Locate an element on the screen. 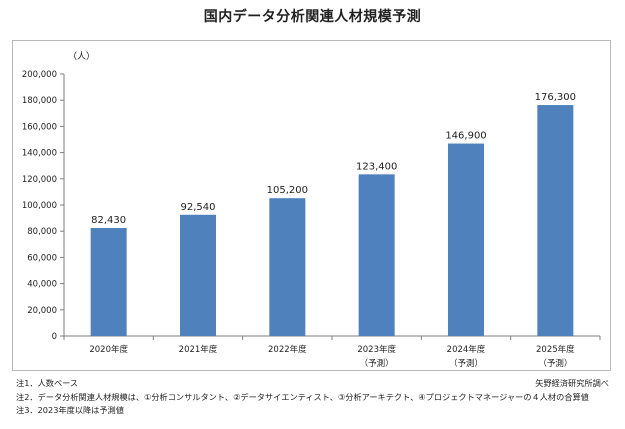 The width and height of the screenshot is (625, 429). y-tick-label: 40,000 is located at coordinates (42, 285).